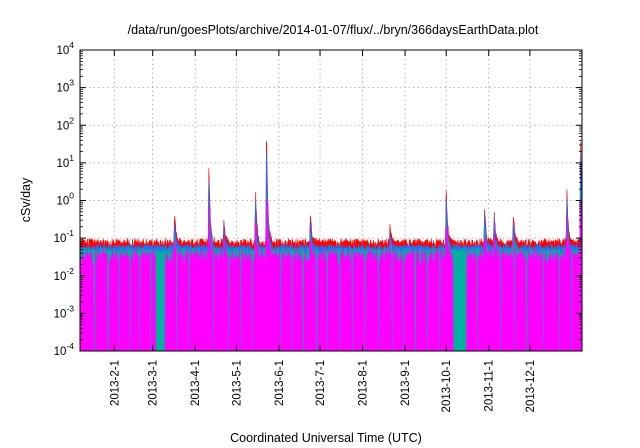  Describe the element at coordinates (326, 438) in the screenshot. I see `x-axis-label: Coordinated Universal Time (UTC)` at that location.